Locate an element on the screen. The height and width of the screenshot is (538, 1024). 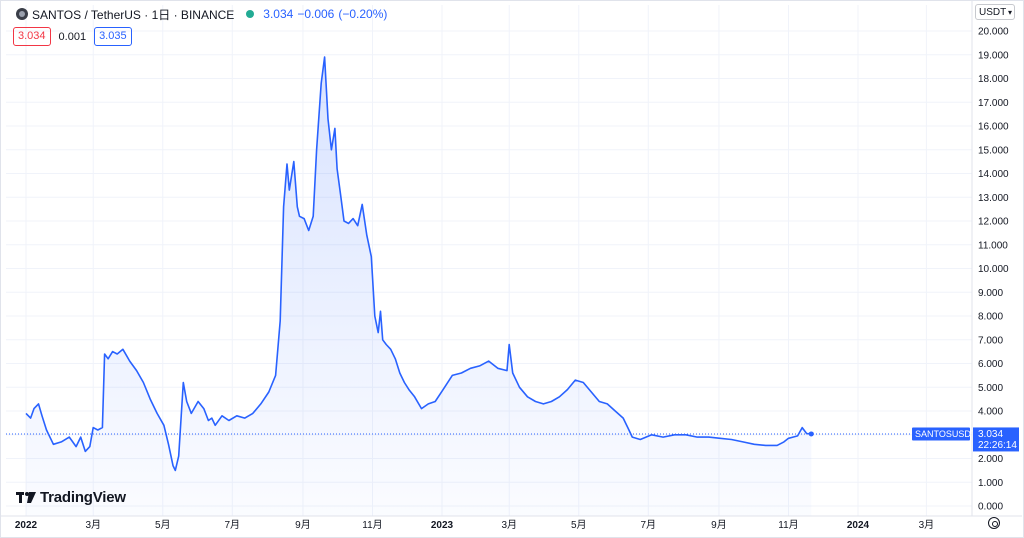
last-price-tags: SANTOSUSDT 3.034 22:26:14 is located at coordinates (965, 439).